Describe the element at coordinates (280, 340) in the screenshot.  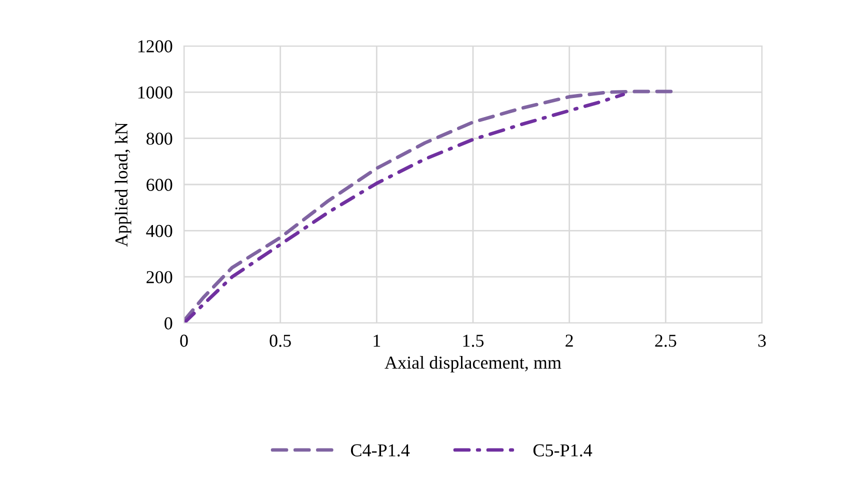
I see `x-tick-label: 0.5` at that location.